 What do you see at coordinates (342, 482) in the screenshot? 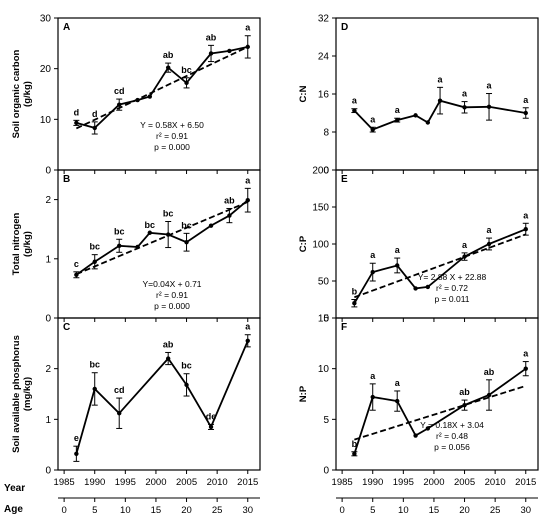
I see `x-tick-label-year: 1985` at bounding box center [342, 482].